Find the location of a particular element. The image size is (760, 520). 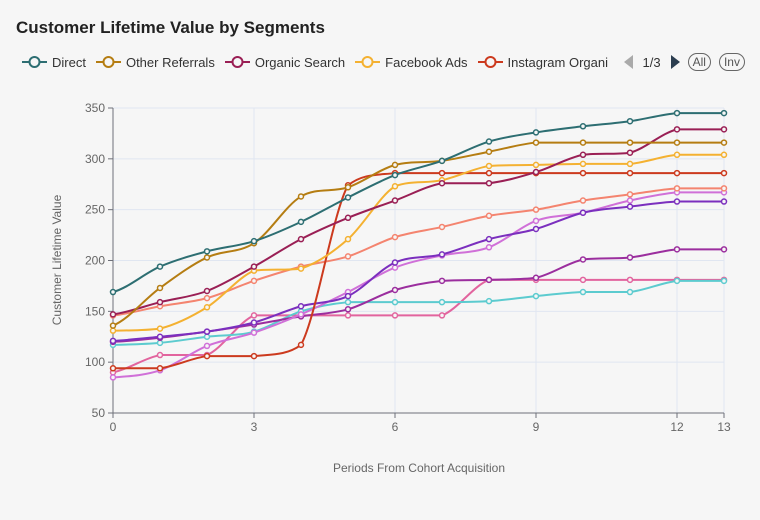

legend-item-facebook-ads: Facebook Ads is located at coordinates (411, 62).